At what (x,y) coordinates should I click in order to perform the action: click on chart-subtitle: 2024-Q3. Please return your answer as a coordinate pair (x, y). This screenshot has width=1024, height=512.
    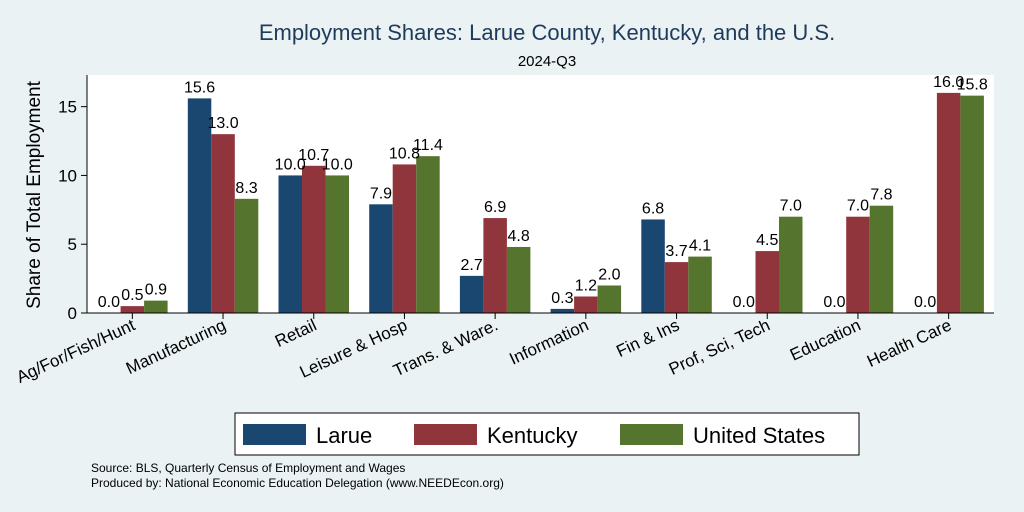
    Looking at the image, I should click on (547, 61).